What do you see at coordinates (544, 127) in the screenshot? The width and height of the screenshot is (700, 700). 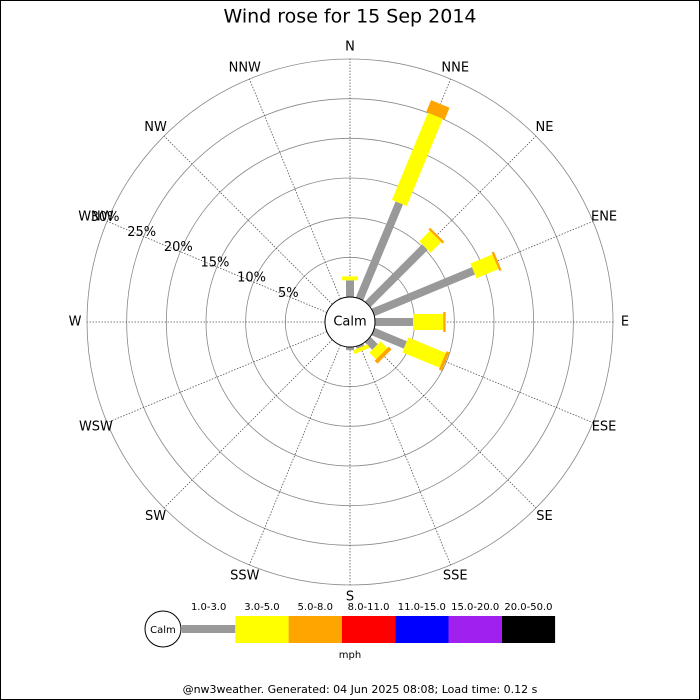 I see `direction-label: NE` at bounding box center [544, 127].